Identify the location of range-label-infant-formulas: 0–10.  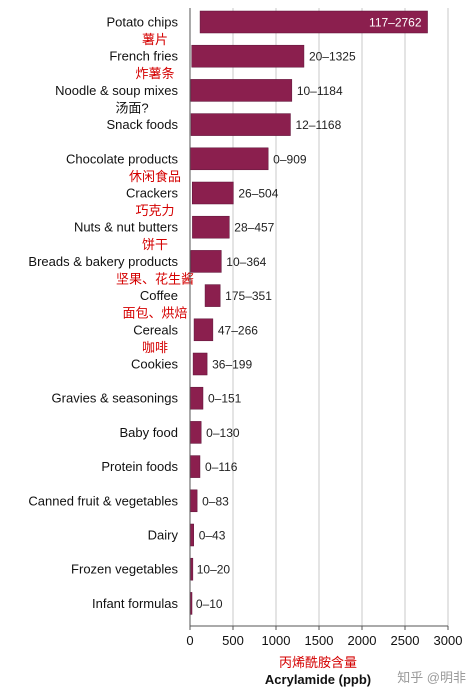
(209, 604).